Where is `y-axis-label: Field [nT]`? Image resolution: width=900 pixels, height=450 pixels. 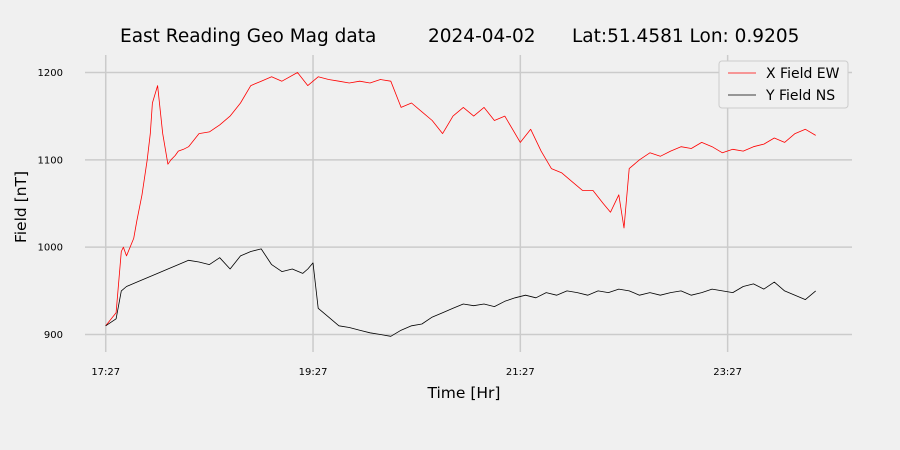
y-axis-label: Field [nT] is located at coordinates (21, 207).